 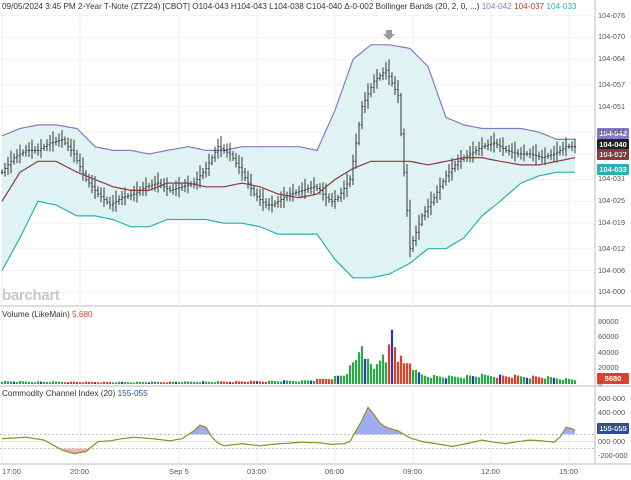 I want to click on down-arrow-icon, so click(x=389, y=35).